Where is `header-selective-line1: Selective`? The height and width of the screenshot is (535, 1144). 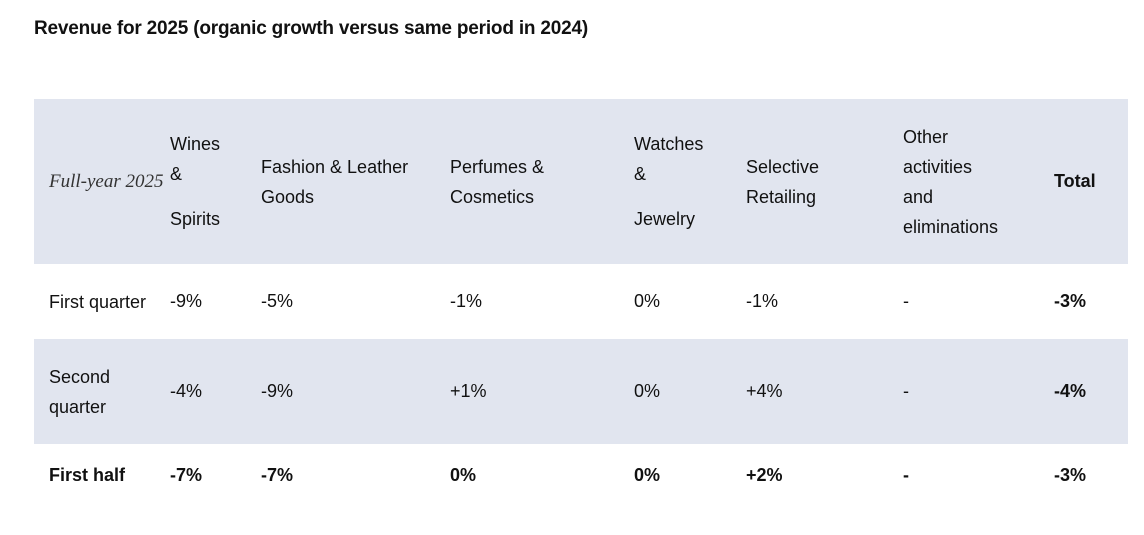
header-selective-line1: Selective is located at coordinates (783, 166).